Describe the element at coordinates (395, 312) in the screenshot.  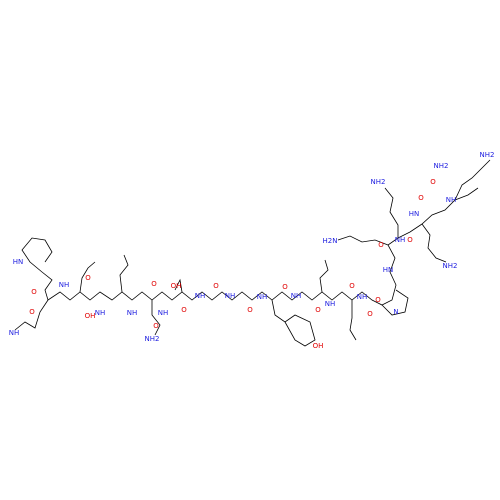
I see `atom-label: N` at that location.